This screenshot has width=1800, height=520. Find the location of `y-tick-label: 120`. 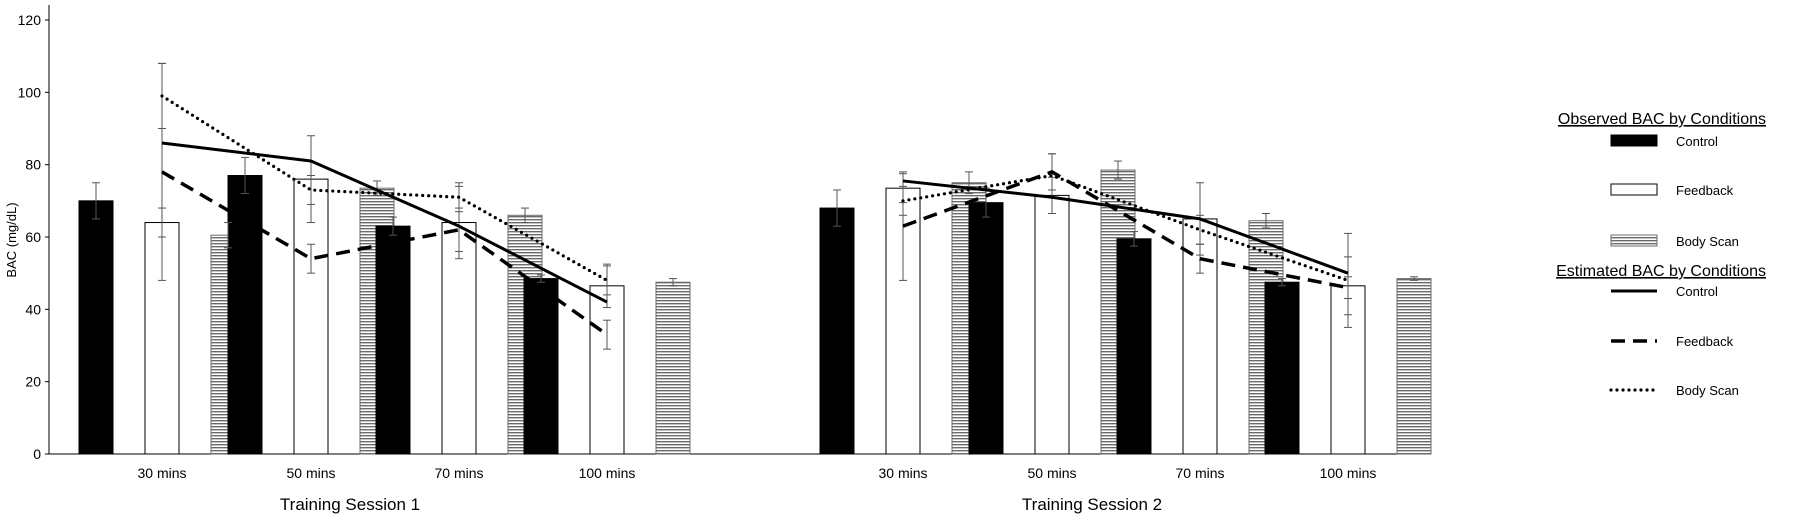

y-tick-label: 120 is located at coordinates (30, 20).